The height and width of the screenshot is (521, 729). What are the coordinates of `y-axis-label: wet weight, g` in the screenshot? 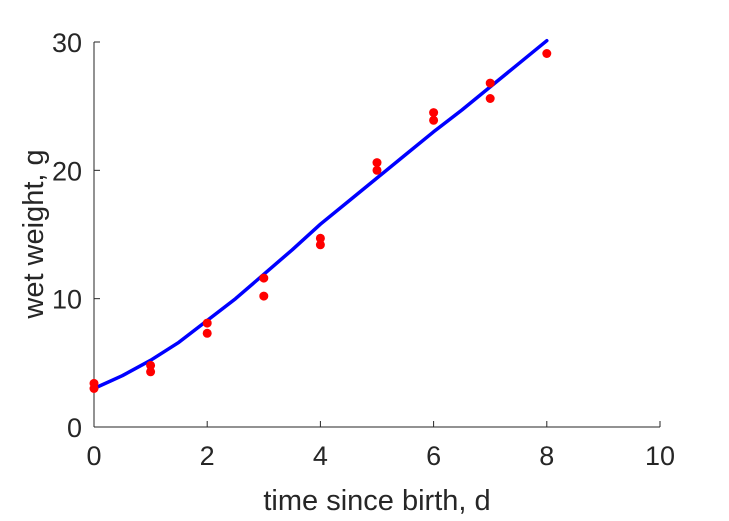 It's located at (34, 234).